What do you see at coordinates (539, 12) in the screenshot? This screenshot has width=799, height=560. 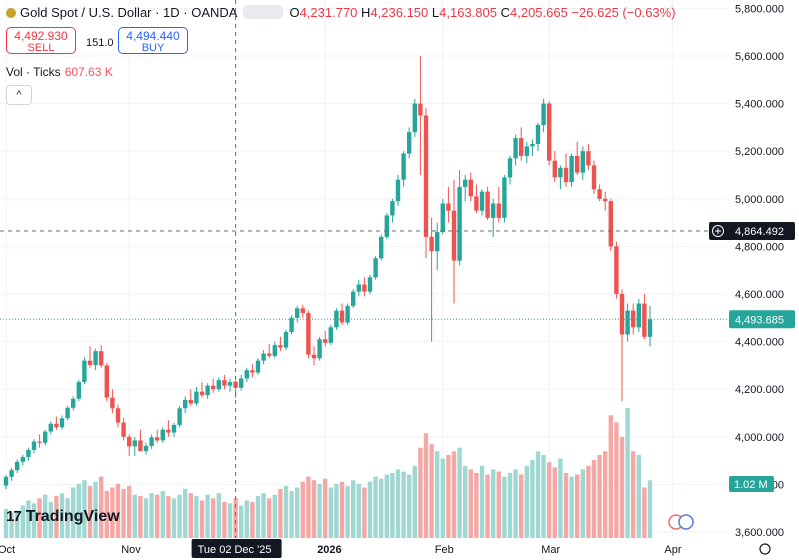 I see `close-value: 4,205.665` at bounding box center [539, 12].